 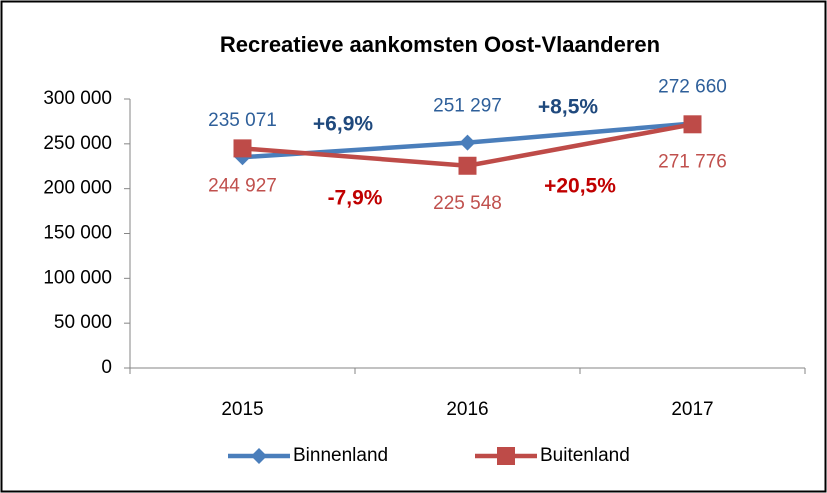 I want to click on change-label: +8,5%, so click(x=568, y=107).